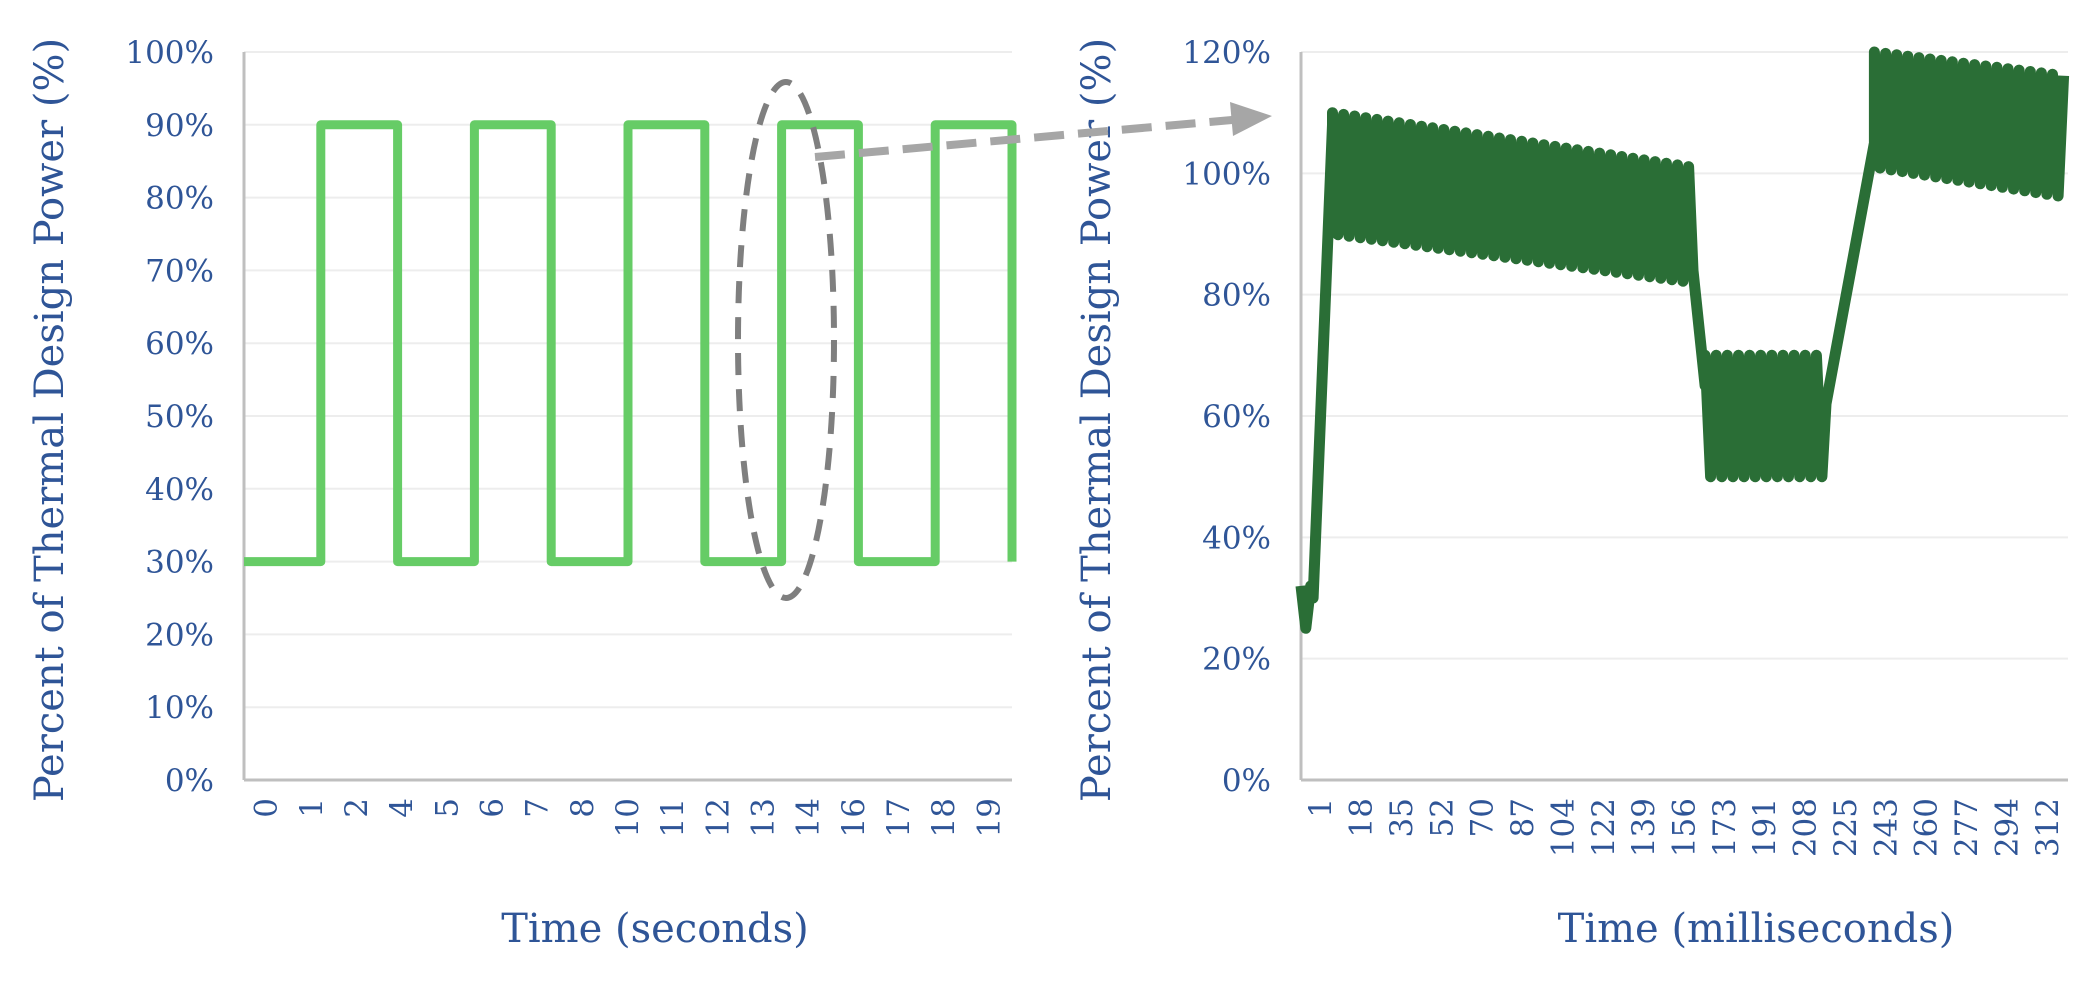 The width and height of the screenshot is (2091, 995). I want to click on right-x-tick: 70, so click(1483, 817).